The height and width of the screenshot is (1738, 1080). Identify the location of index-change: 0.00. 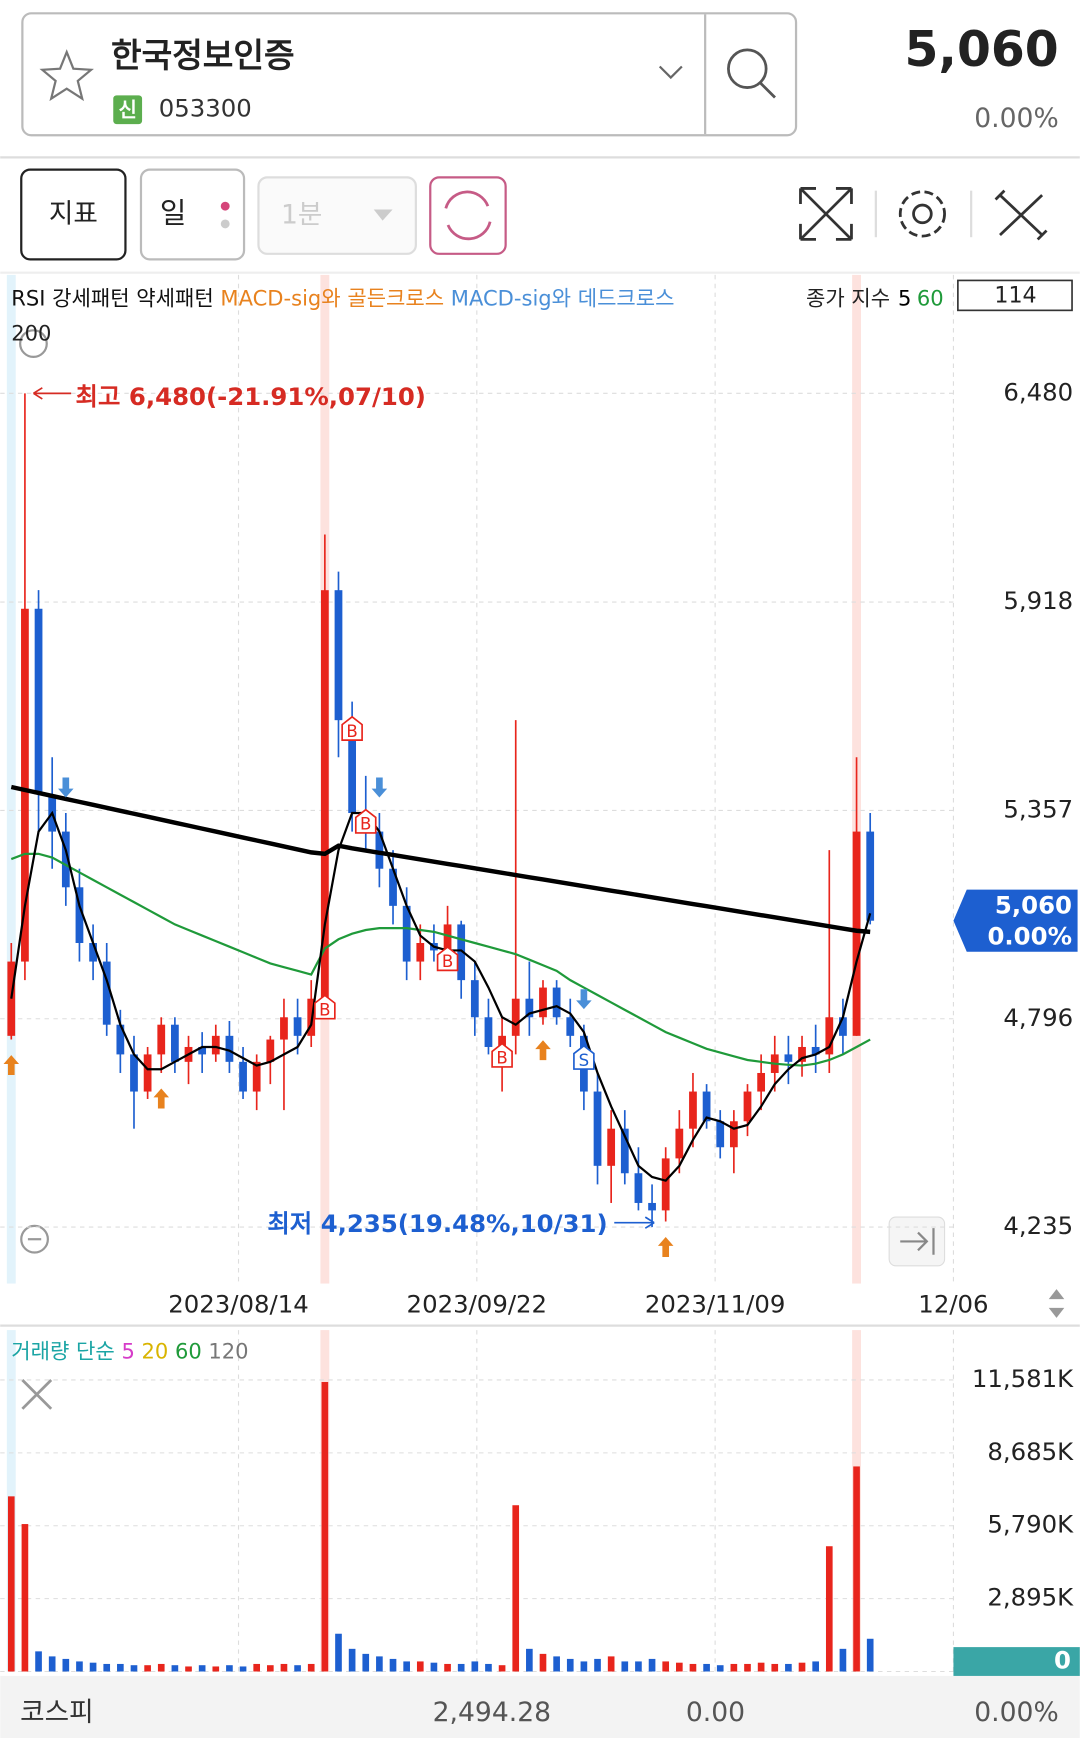
(715, 1712).